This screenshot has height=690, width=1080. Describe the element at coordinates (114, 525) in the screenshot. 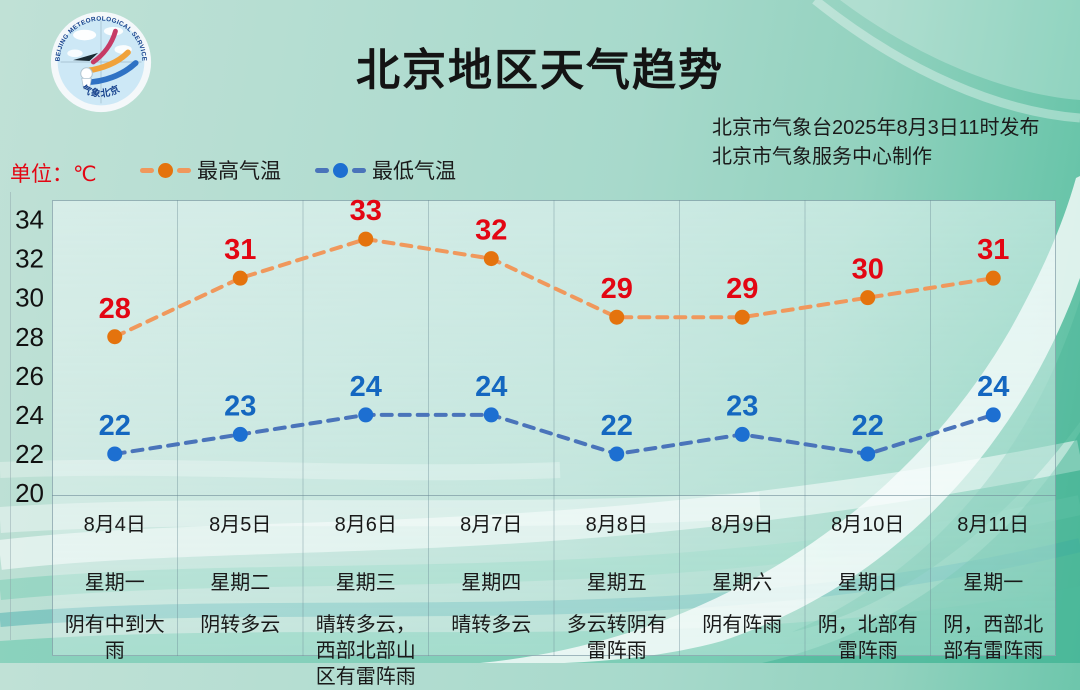

I see `day-date: 8月4日` at that location.